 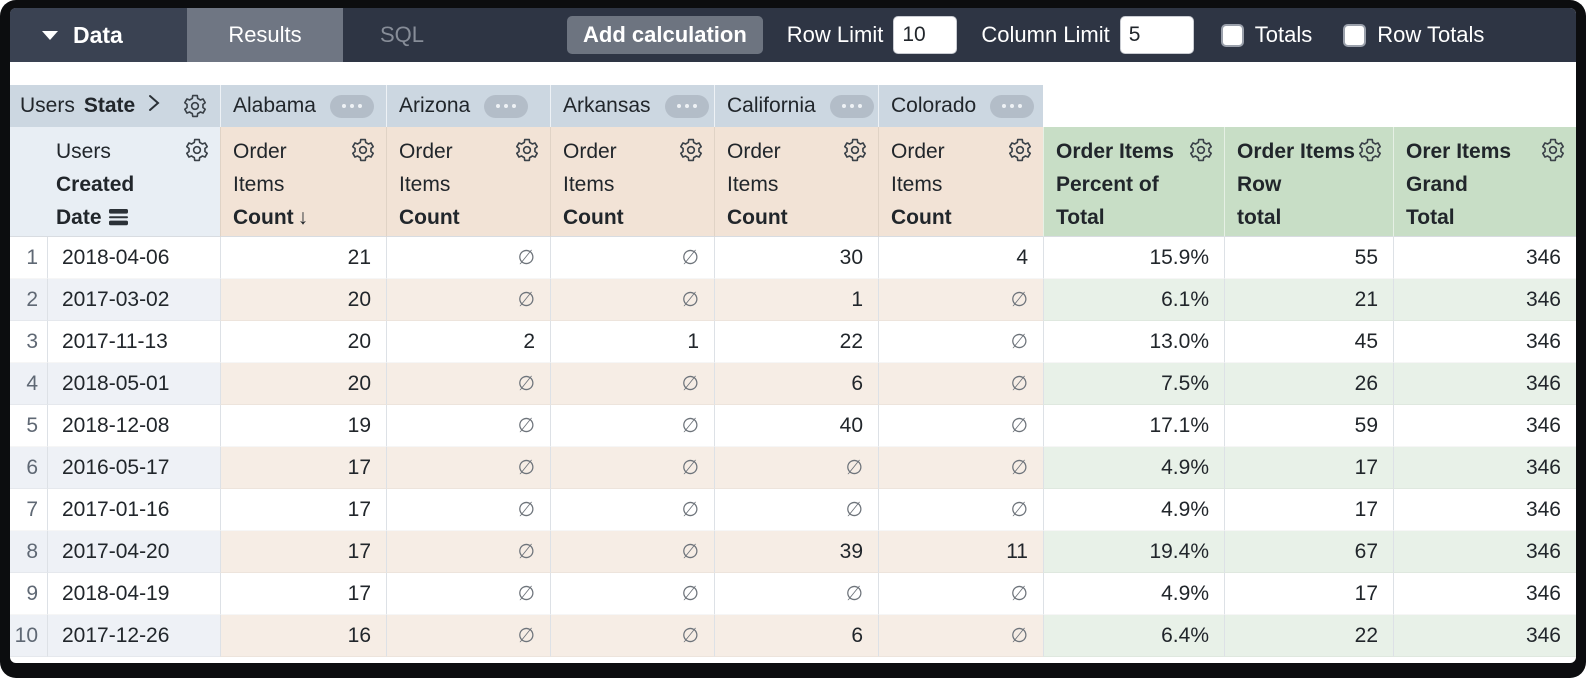 I want to click on column-limit-input, so click(x=1156, y=35).